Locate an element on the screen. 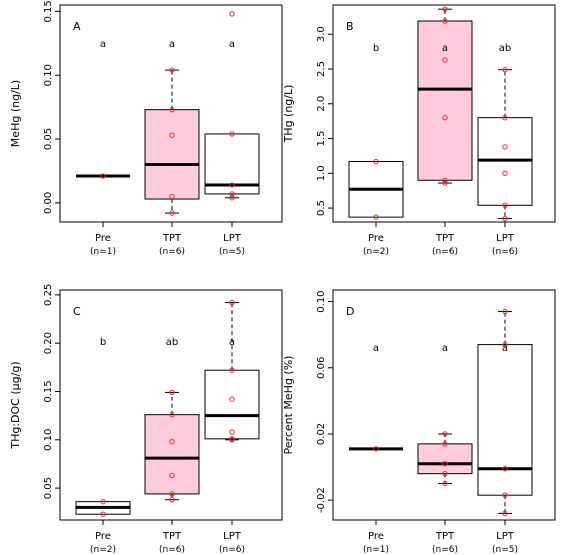 The width and height of the screenshot is (567, 555). box-group-lpt: ab LPT (n=6) is located at coordinates (505, 150).